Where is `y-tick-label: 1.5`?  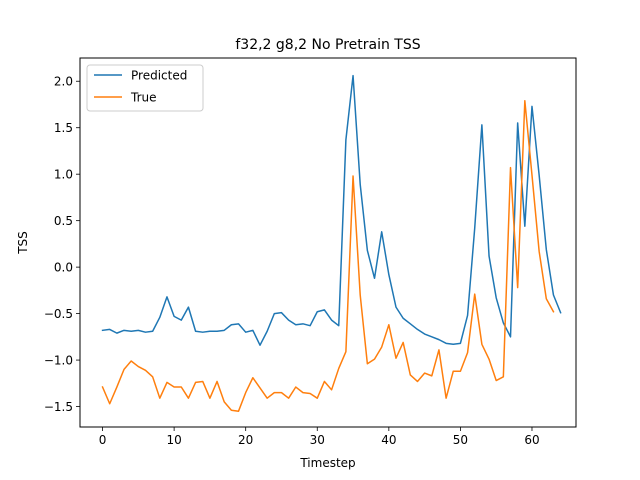 y-tick-label: 1.5 is located at coordinates (63, 128).